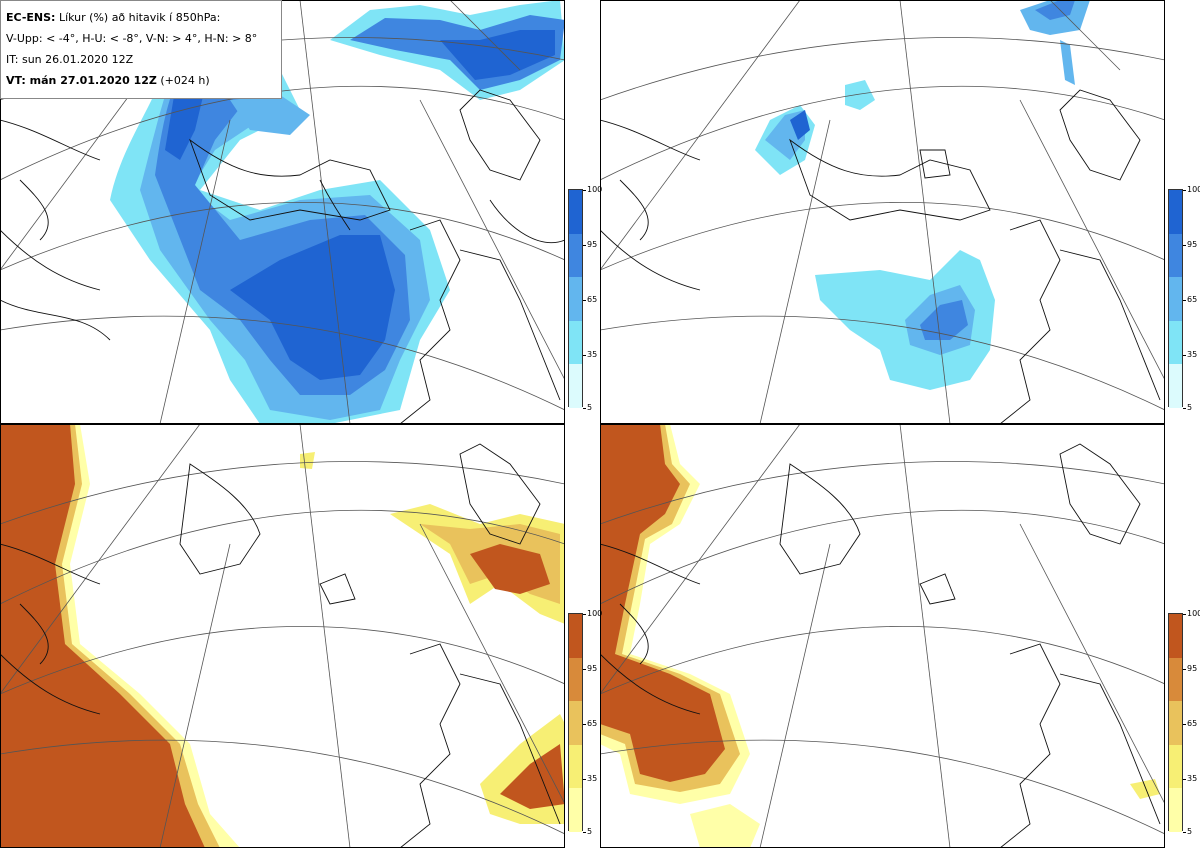  What do you see at coordinates (70, 59) in the screenshot?
I see `legend-line-3: IT: sun 26.01.2020 12Z` at bounding box center [70, 59].